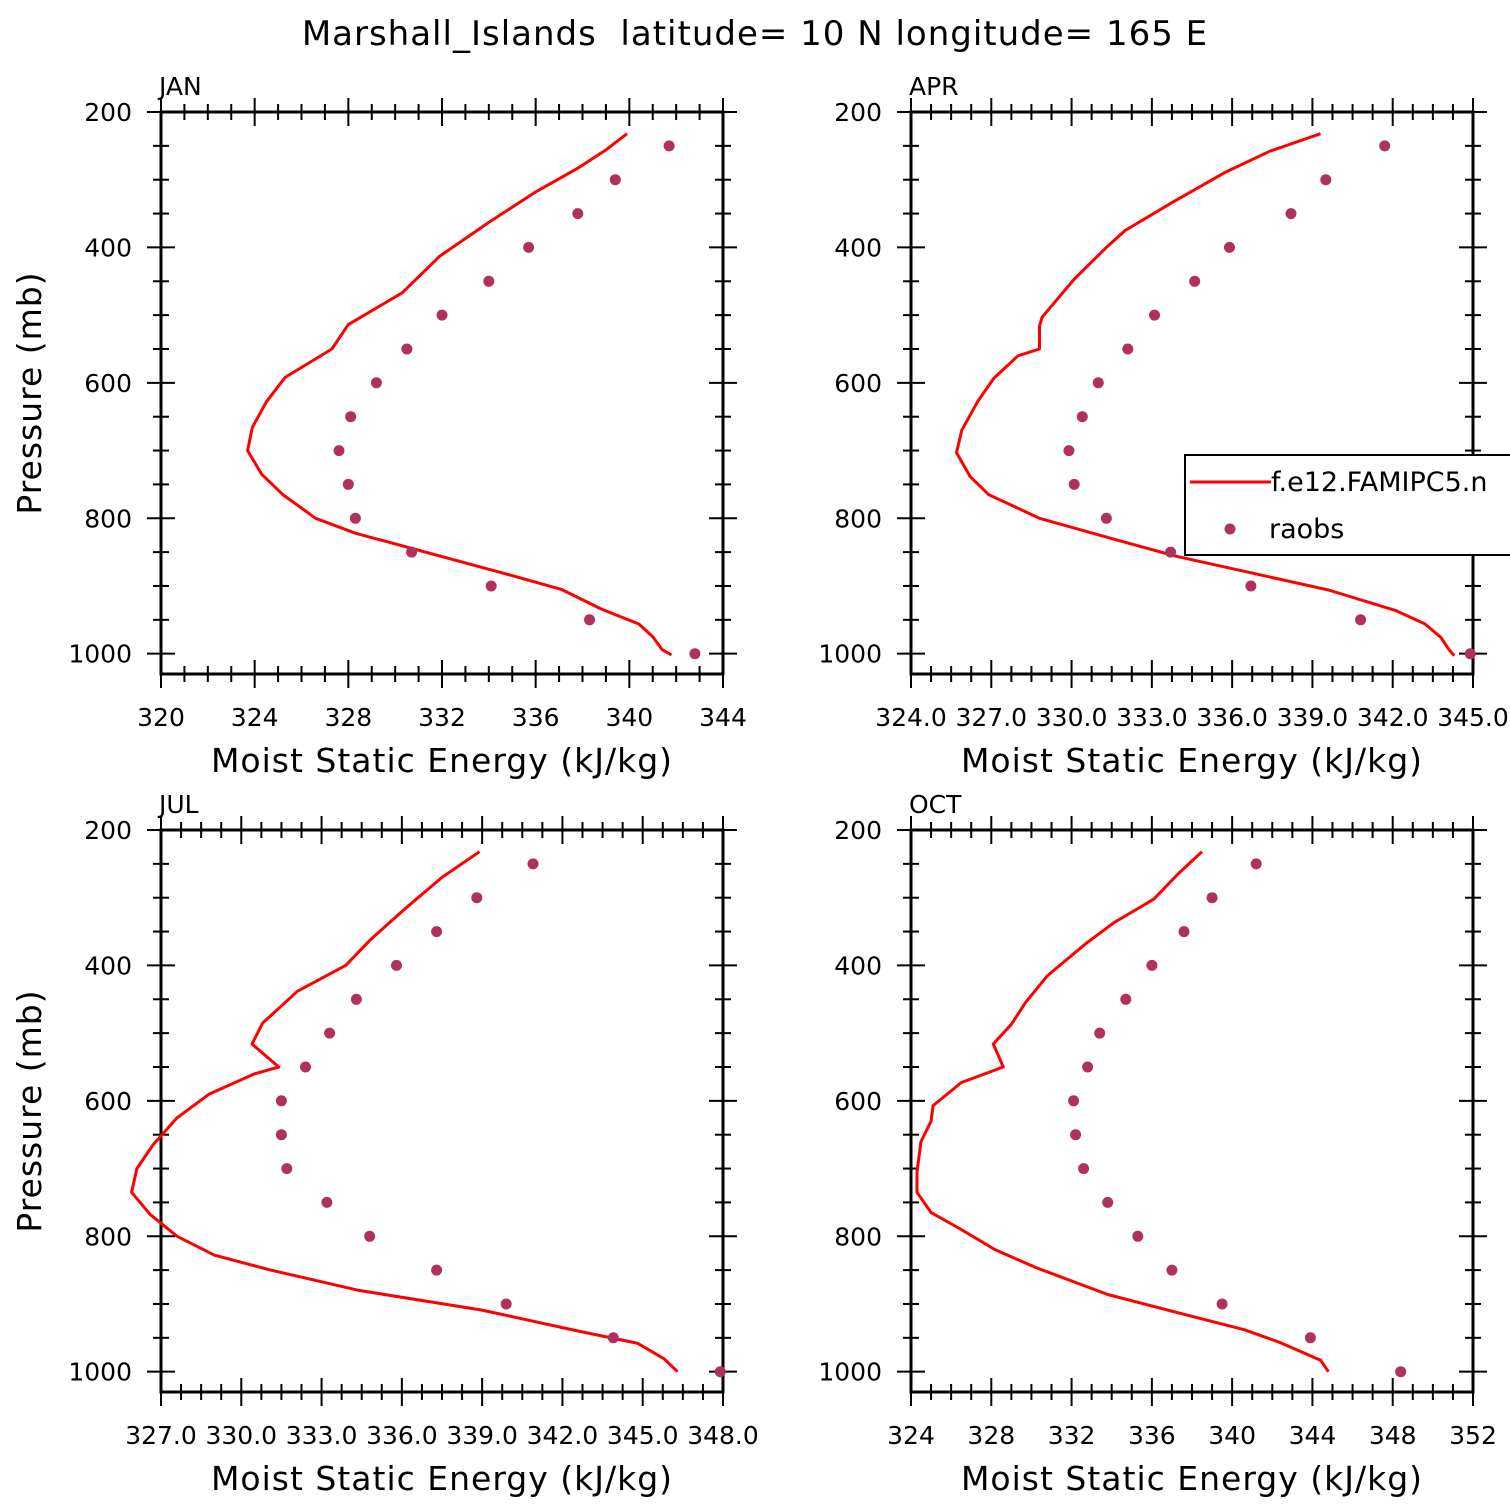  I want to click on legend-box, so click(1347, 505).